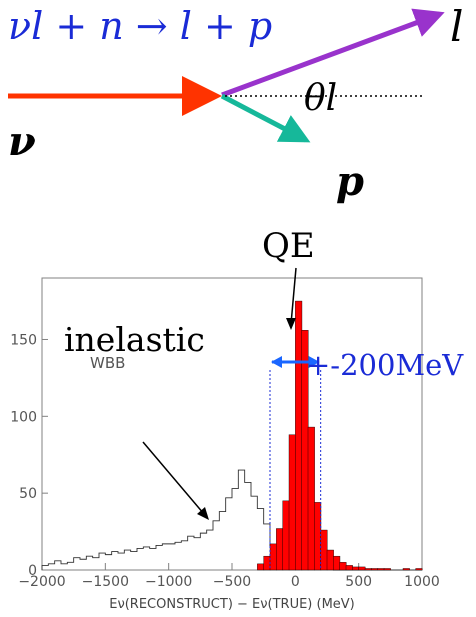  Describe the element at coordinates (29, 455) in the screenshot. I see `y-axis-ticks: 0 50 100 150` at that location.